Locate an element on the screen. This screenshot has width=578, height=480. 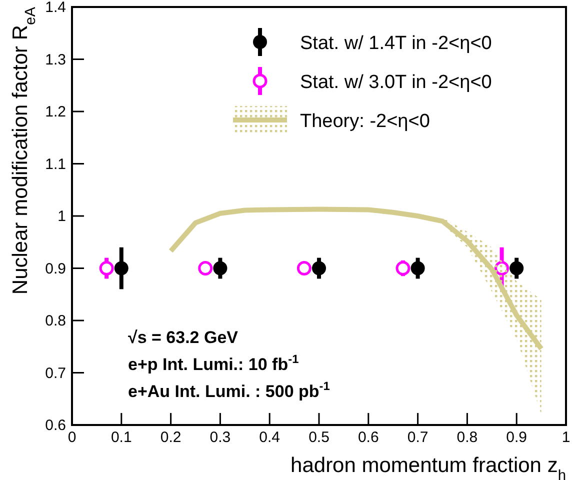
x-tick-label: 0.7 is located at coordinates (417, 437).